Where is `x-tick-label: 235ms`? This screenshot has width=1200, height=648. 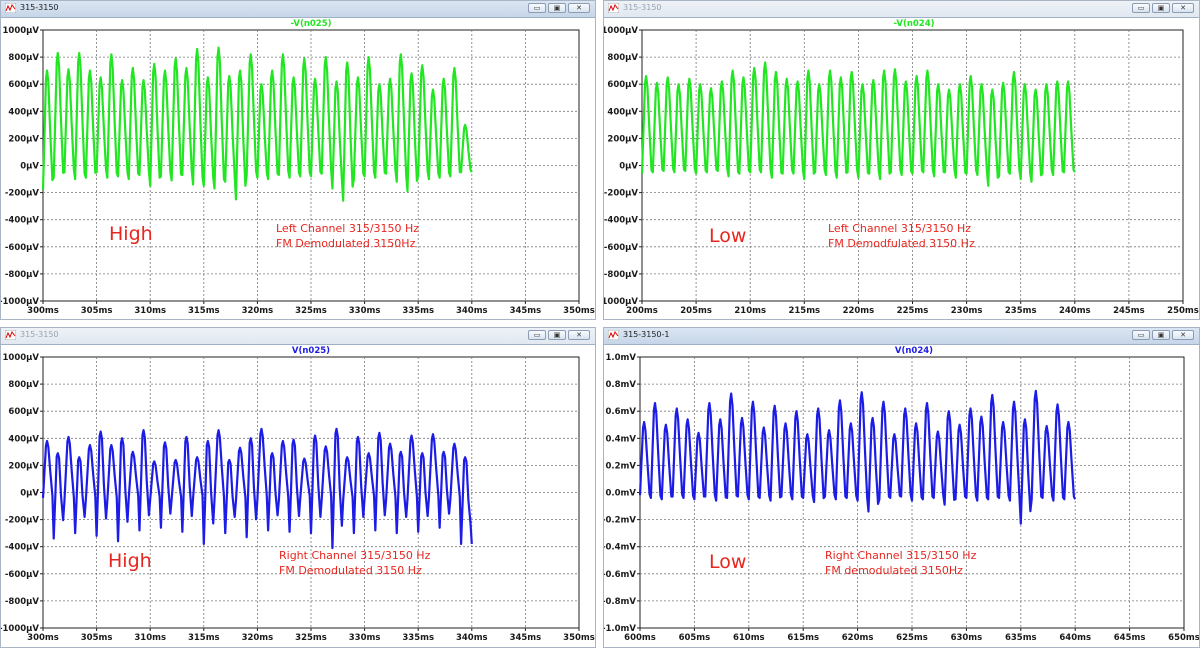
x-tick-label: 235ms is located at coordinates (1021, 311).